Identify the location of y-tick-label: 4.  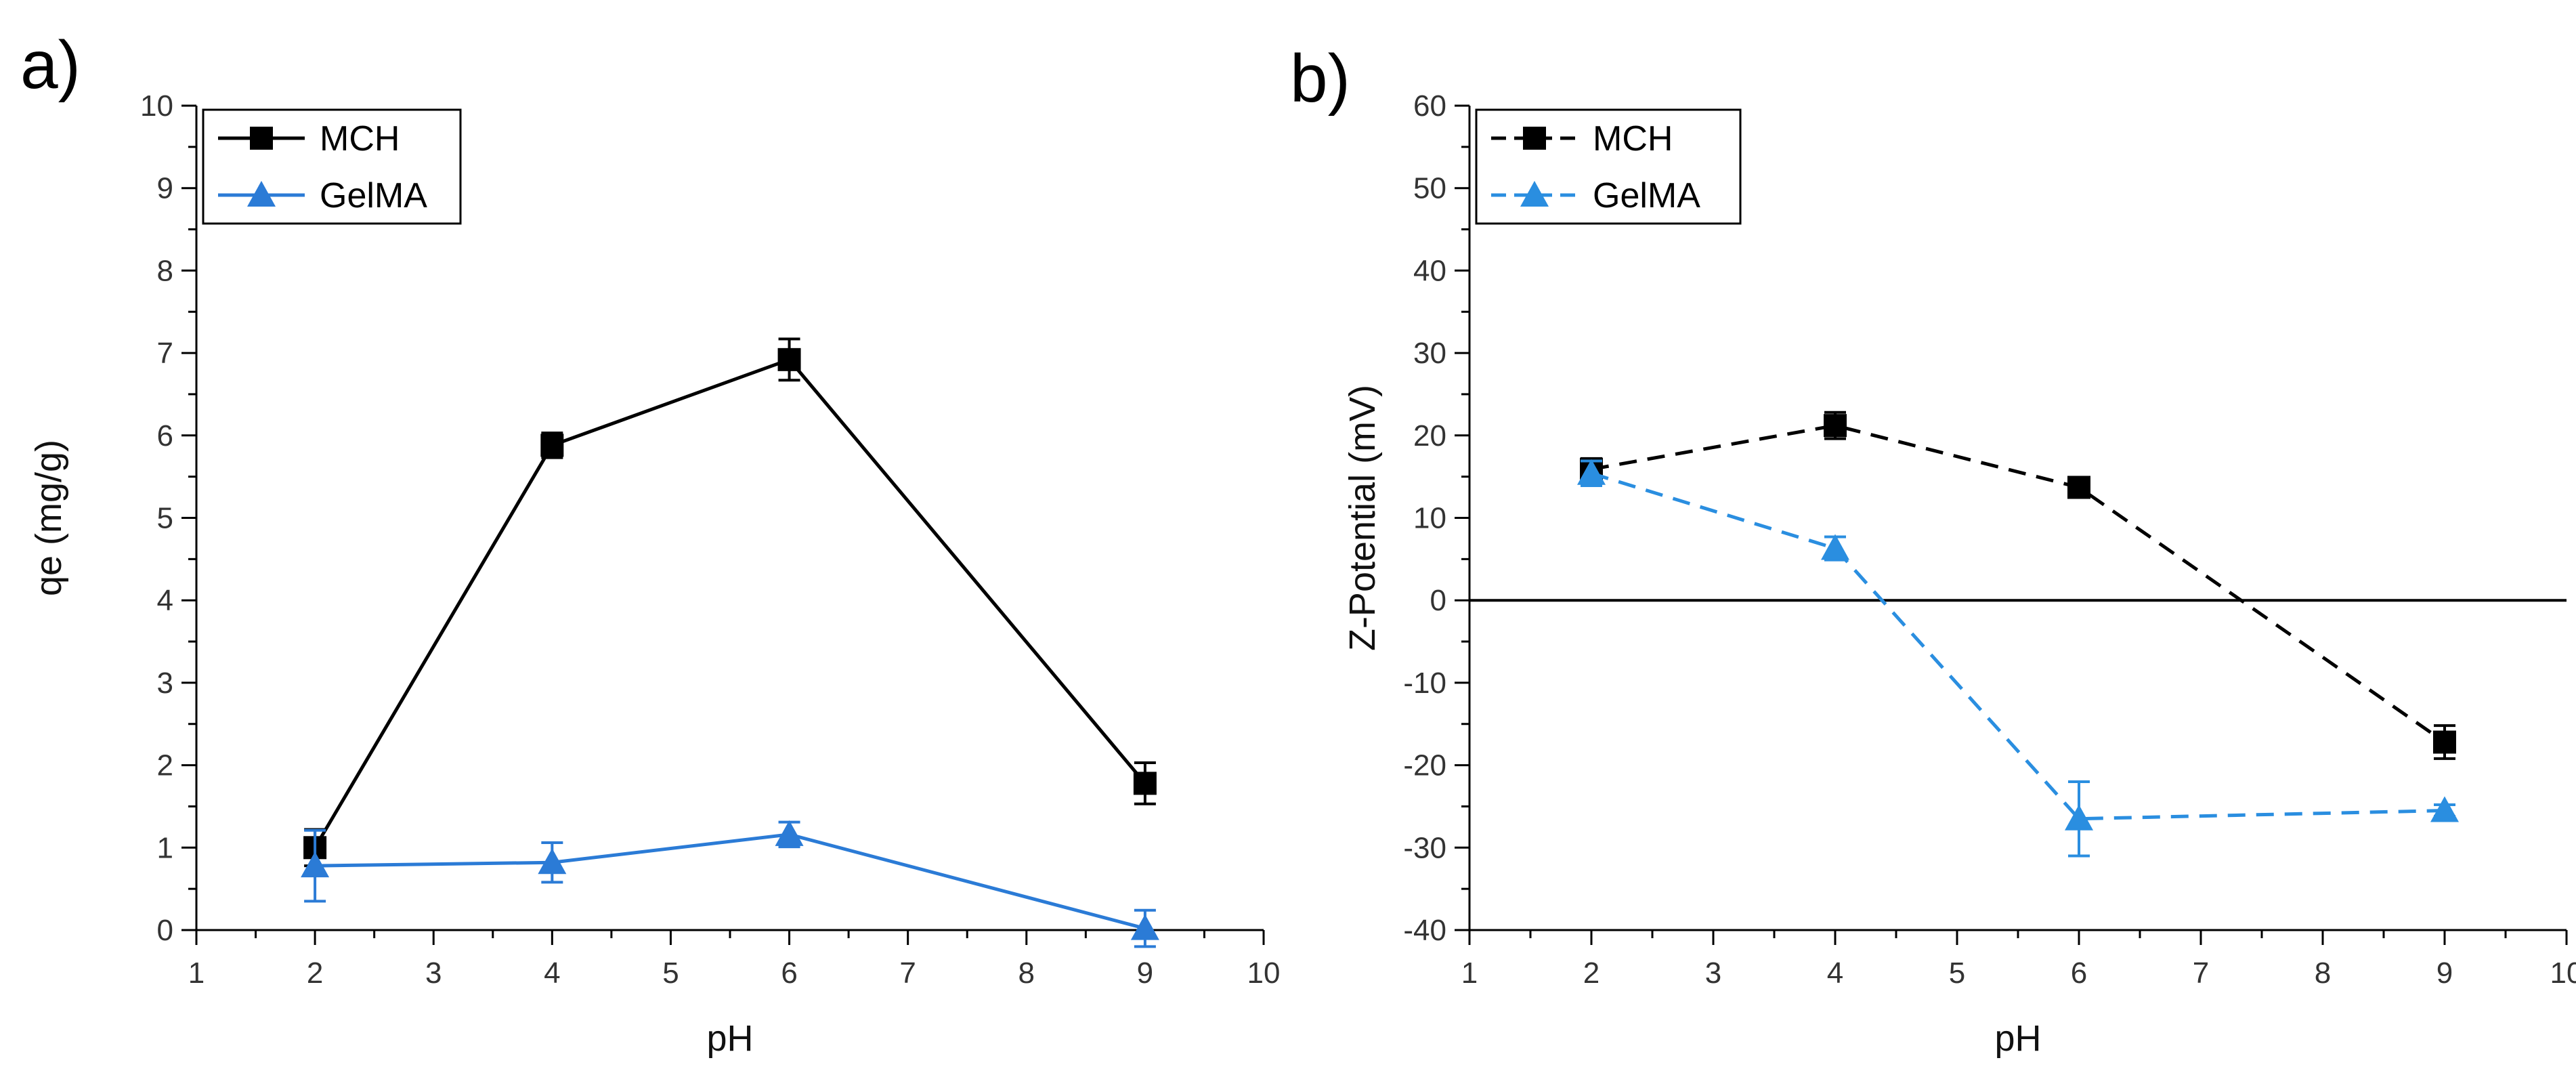
(165, 600).